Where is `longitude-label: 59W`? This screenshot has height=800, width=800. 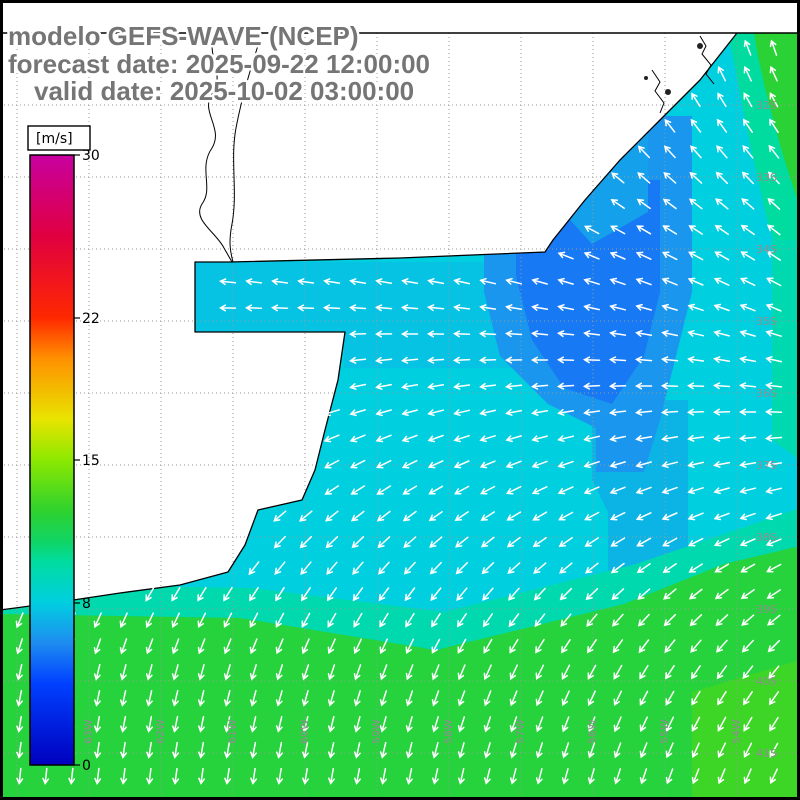 longitude-label: 59W is located at coordinates (376, 731).